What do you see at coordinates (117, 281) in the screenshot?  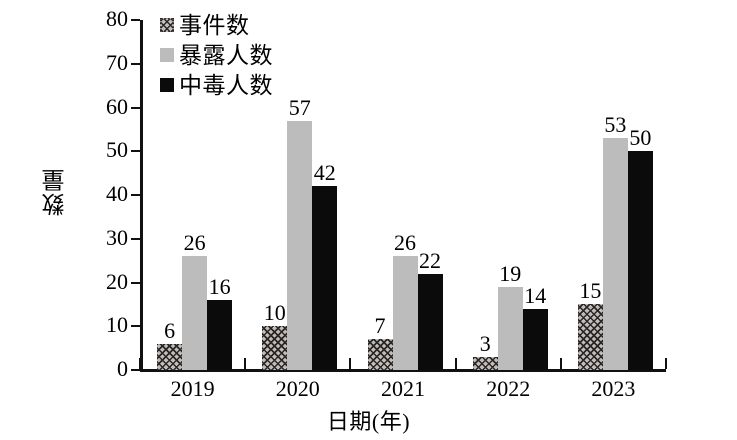 I see `y-axis-tick-label: 20` at bounding box center [117, 281].